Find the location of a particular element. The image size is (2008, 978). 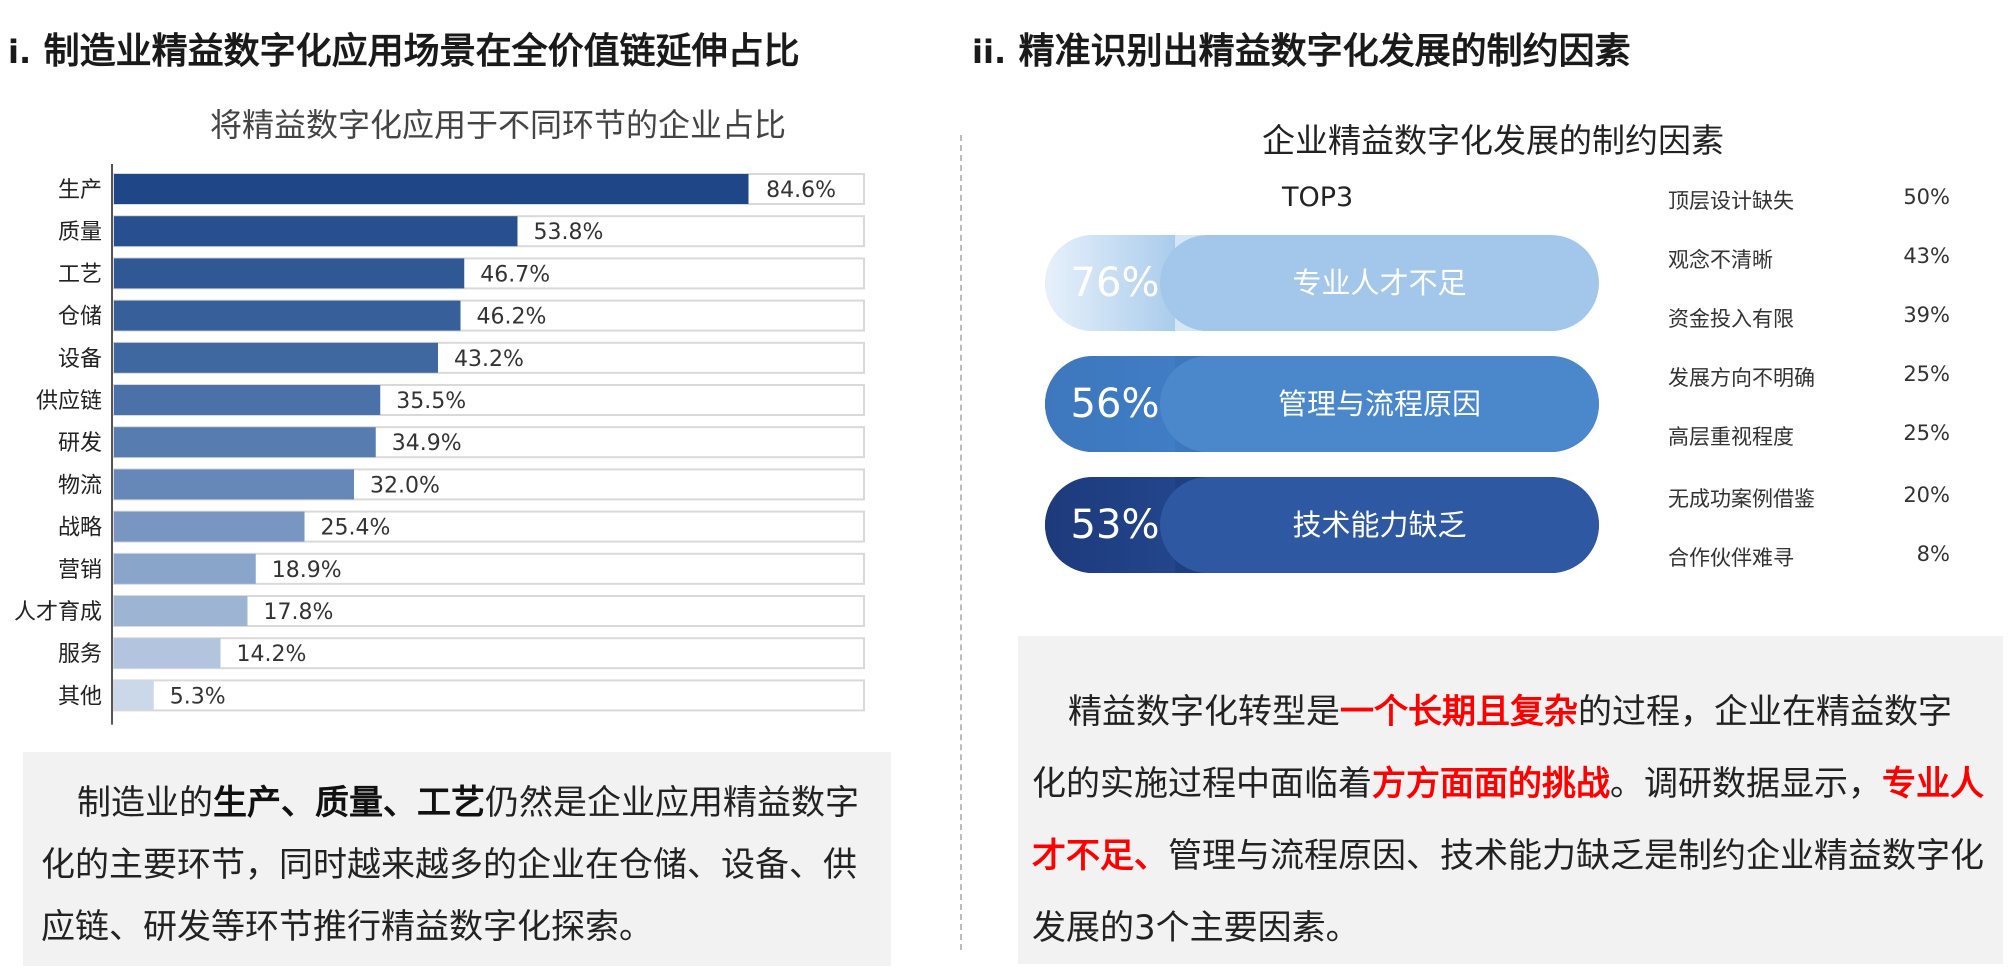

right-section-title: ii. 精准识别出精益数字化发展的制约因素 is located at coordinates (1301, 48).